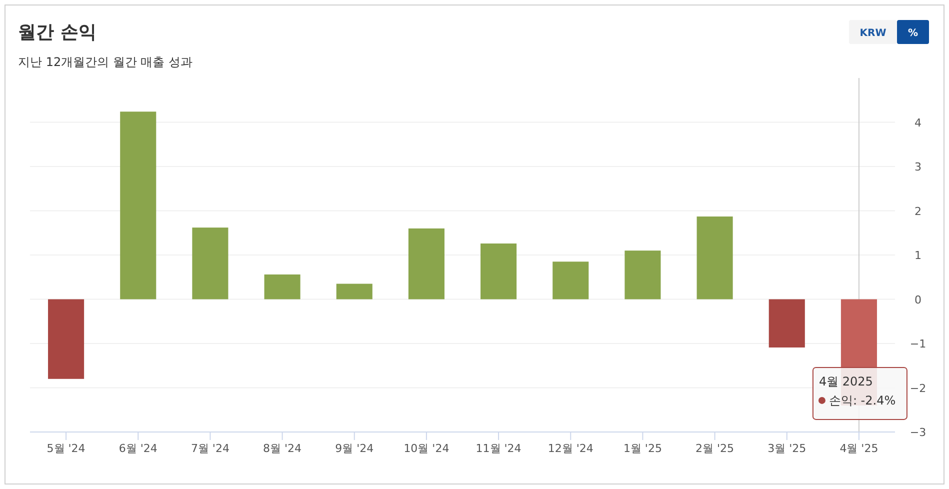 The height and width of the screenshot is (489, 949). What do you see at coordinates (913, 32) in the screenshot?
I see `toggle-button: %` at bounding box center [913, 32].